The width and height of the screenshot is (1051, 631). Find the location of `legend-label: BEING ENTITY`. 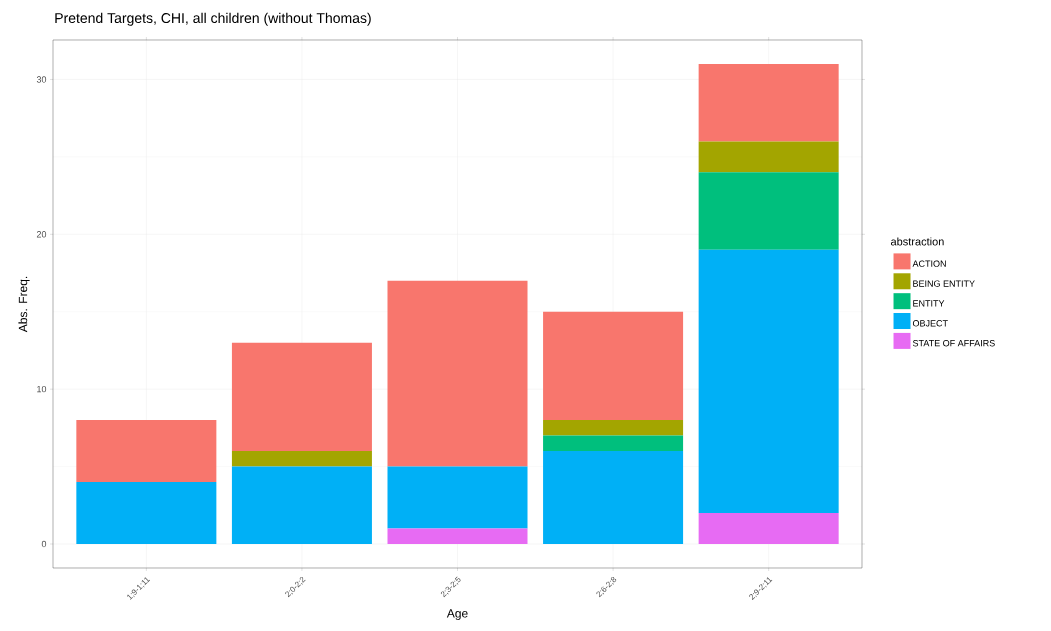

legend-label: BEING ENTITY is located at coordinates (944, 283).